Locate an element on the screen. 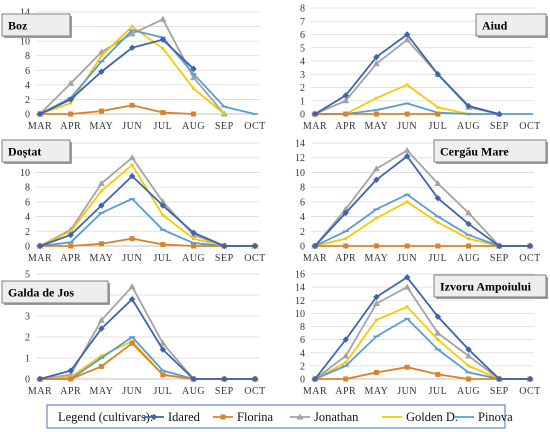 This screenshot has width=550, height=432. series-jonathan is located at coordinates (407, 76).